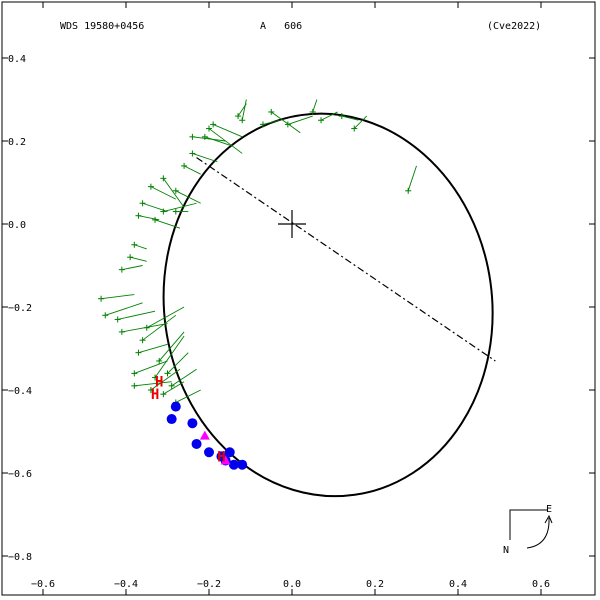 The image size is (600, 600). I want to click on system-id: WDS 19580+0456, so click(102, 26).